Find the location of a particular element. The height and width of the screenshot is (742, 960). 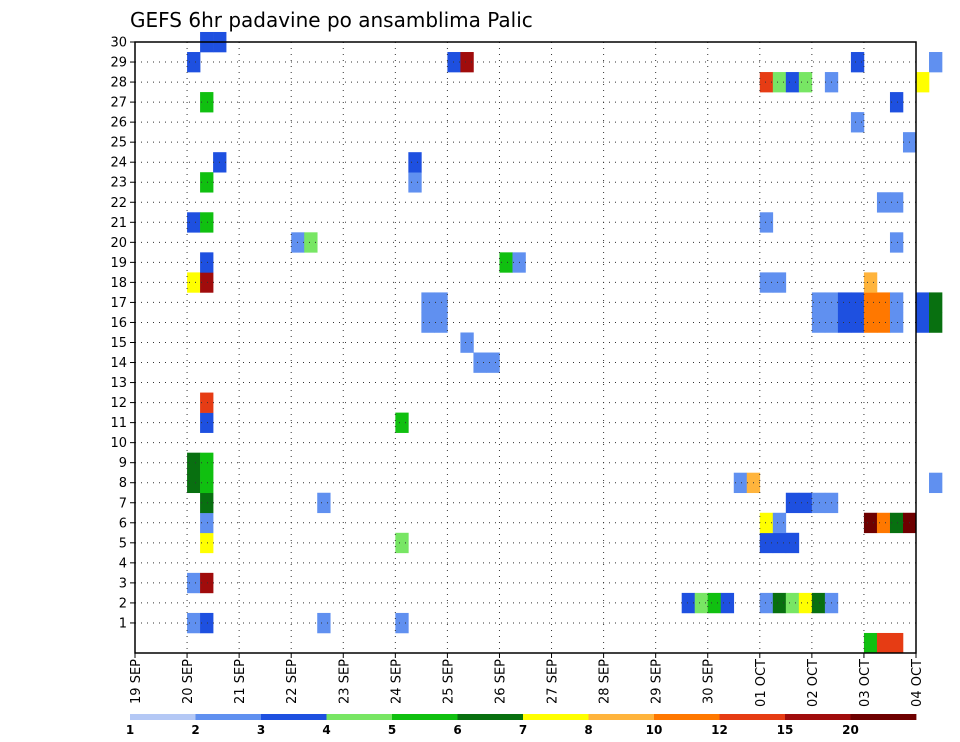

colorbar-label: 5 is located at coordinates (392, 730).